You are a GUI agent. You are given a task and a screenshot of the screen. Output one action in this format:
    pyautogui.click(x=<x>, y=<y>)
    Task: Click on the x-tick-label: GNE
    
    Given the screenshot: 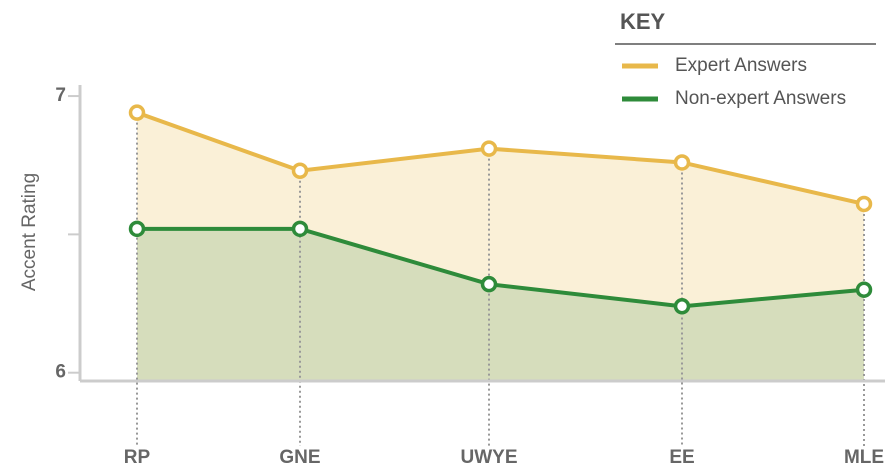 What is the action you would take?
    pyautogui.click(x=299, y=456)
    